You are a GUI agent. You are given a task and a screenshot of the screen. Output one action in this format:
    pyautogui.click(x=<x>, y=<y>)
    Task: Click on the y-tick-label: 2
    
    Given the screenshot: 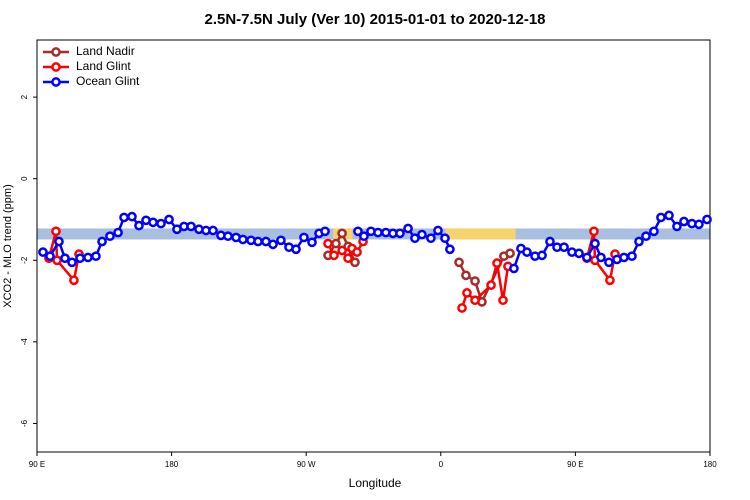 What is the action you would take?
    pyautogui.click(x=24, y=96)
    